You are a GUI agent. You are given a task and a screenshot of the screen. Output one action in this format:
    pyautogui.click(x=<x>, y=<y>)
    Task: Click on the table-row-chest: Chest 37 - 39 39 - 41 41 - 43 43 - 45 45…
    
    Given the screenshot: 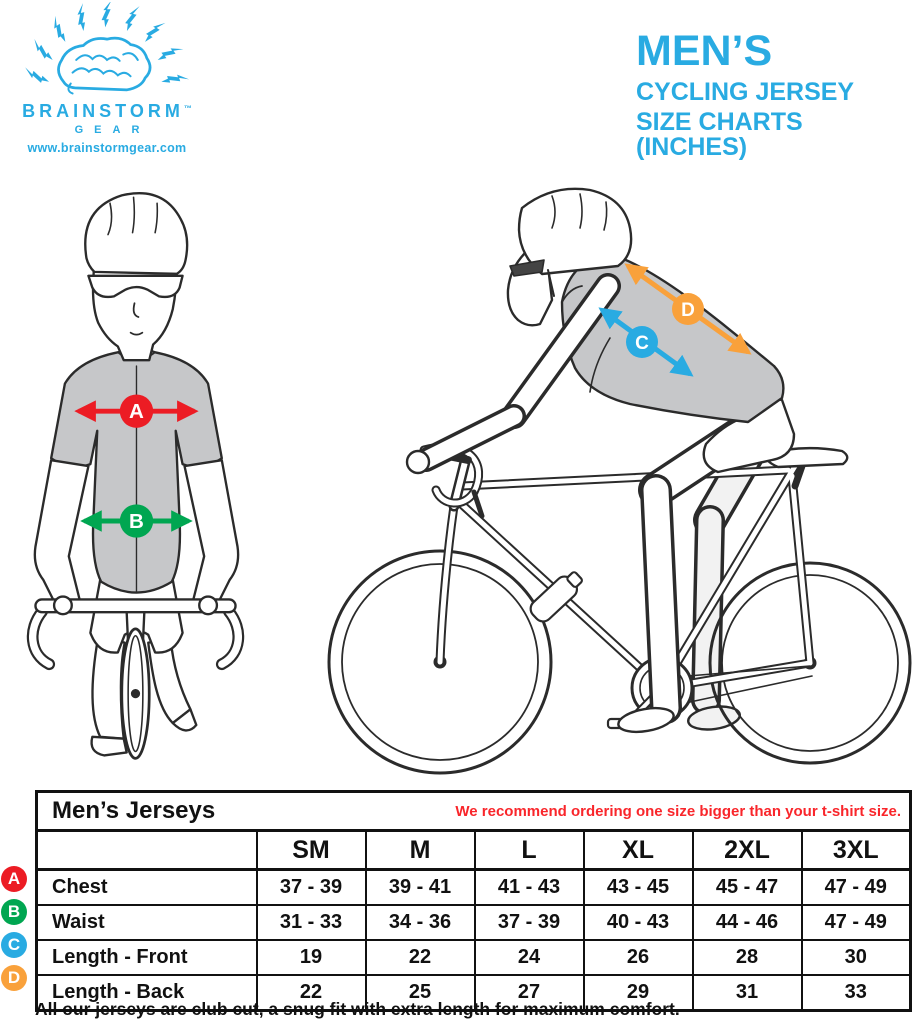 What is the action you would take?
    pyautogui.click(x=473, y=887)
    